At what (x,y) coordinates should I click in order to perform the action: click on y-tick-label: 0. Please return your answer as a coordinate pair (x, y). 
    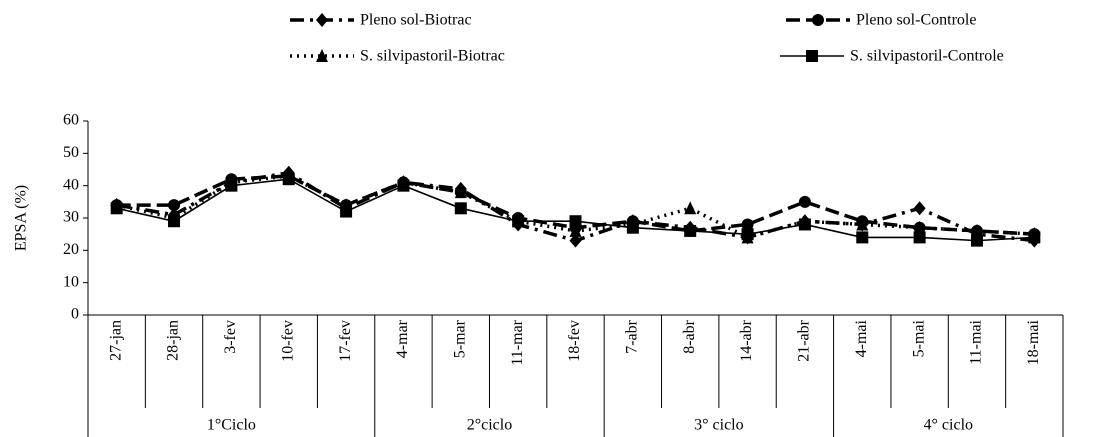
    Looking at the image, I should click on (75, 314).